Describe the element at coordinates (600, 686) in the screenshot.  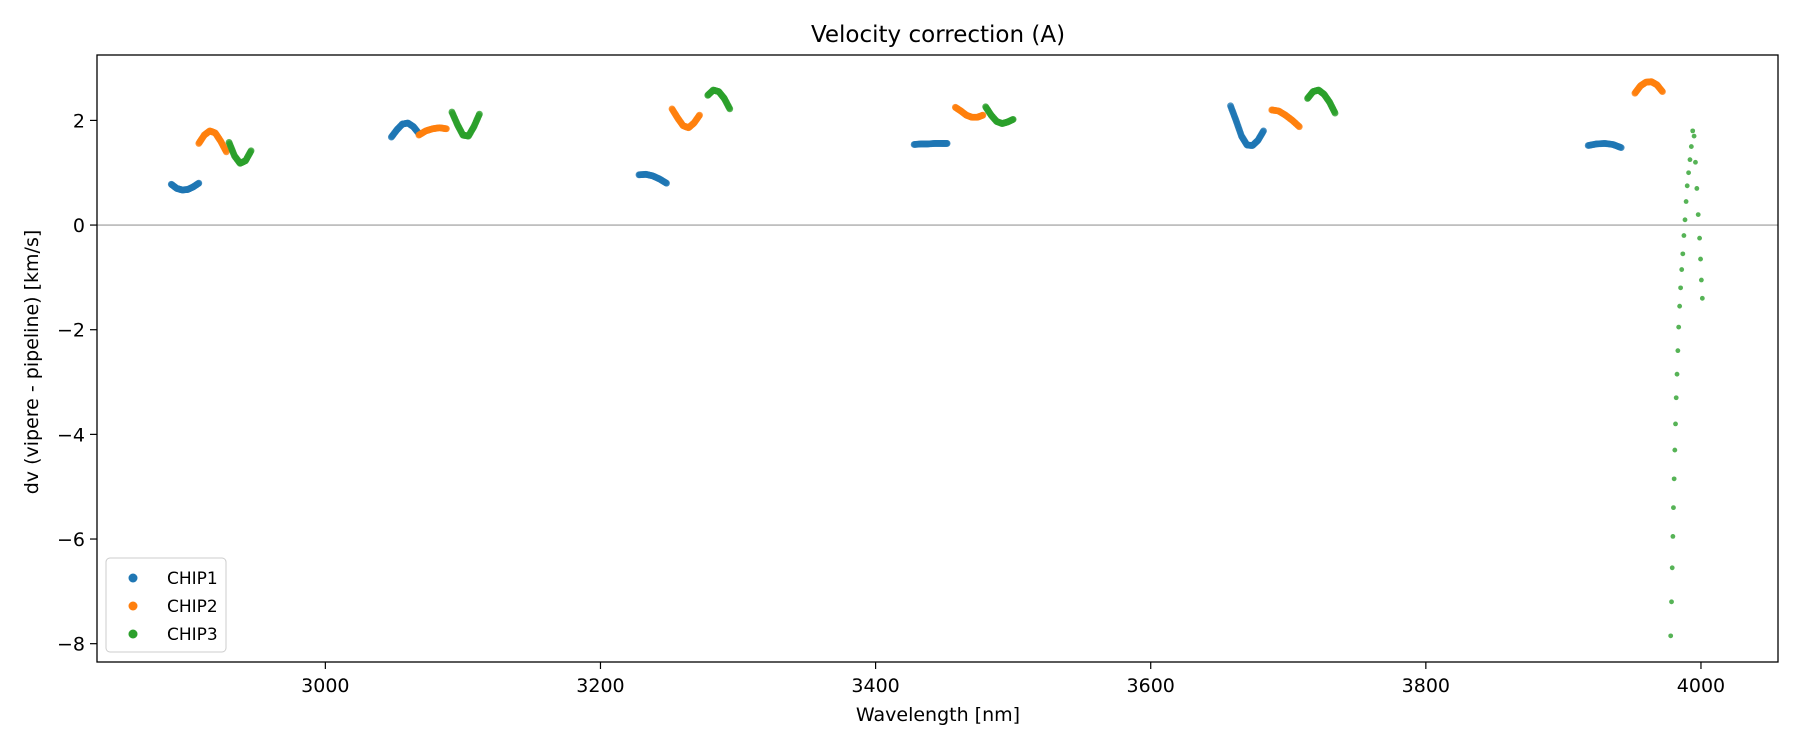
I see `x-tick-label: 3200` at that location.